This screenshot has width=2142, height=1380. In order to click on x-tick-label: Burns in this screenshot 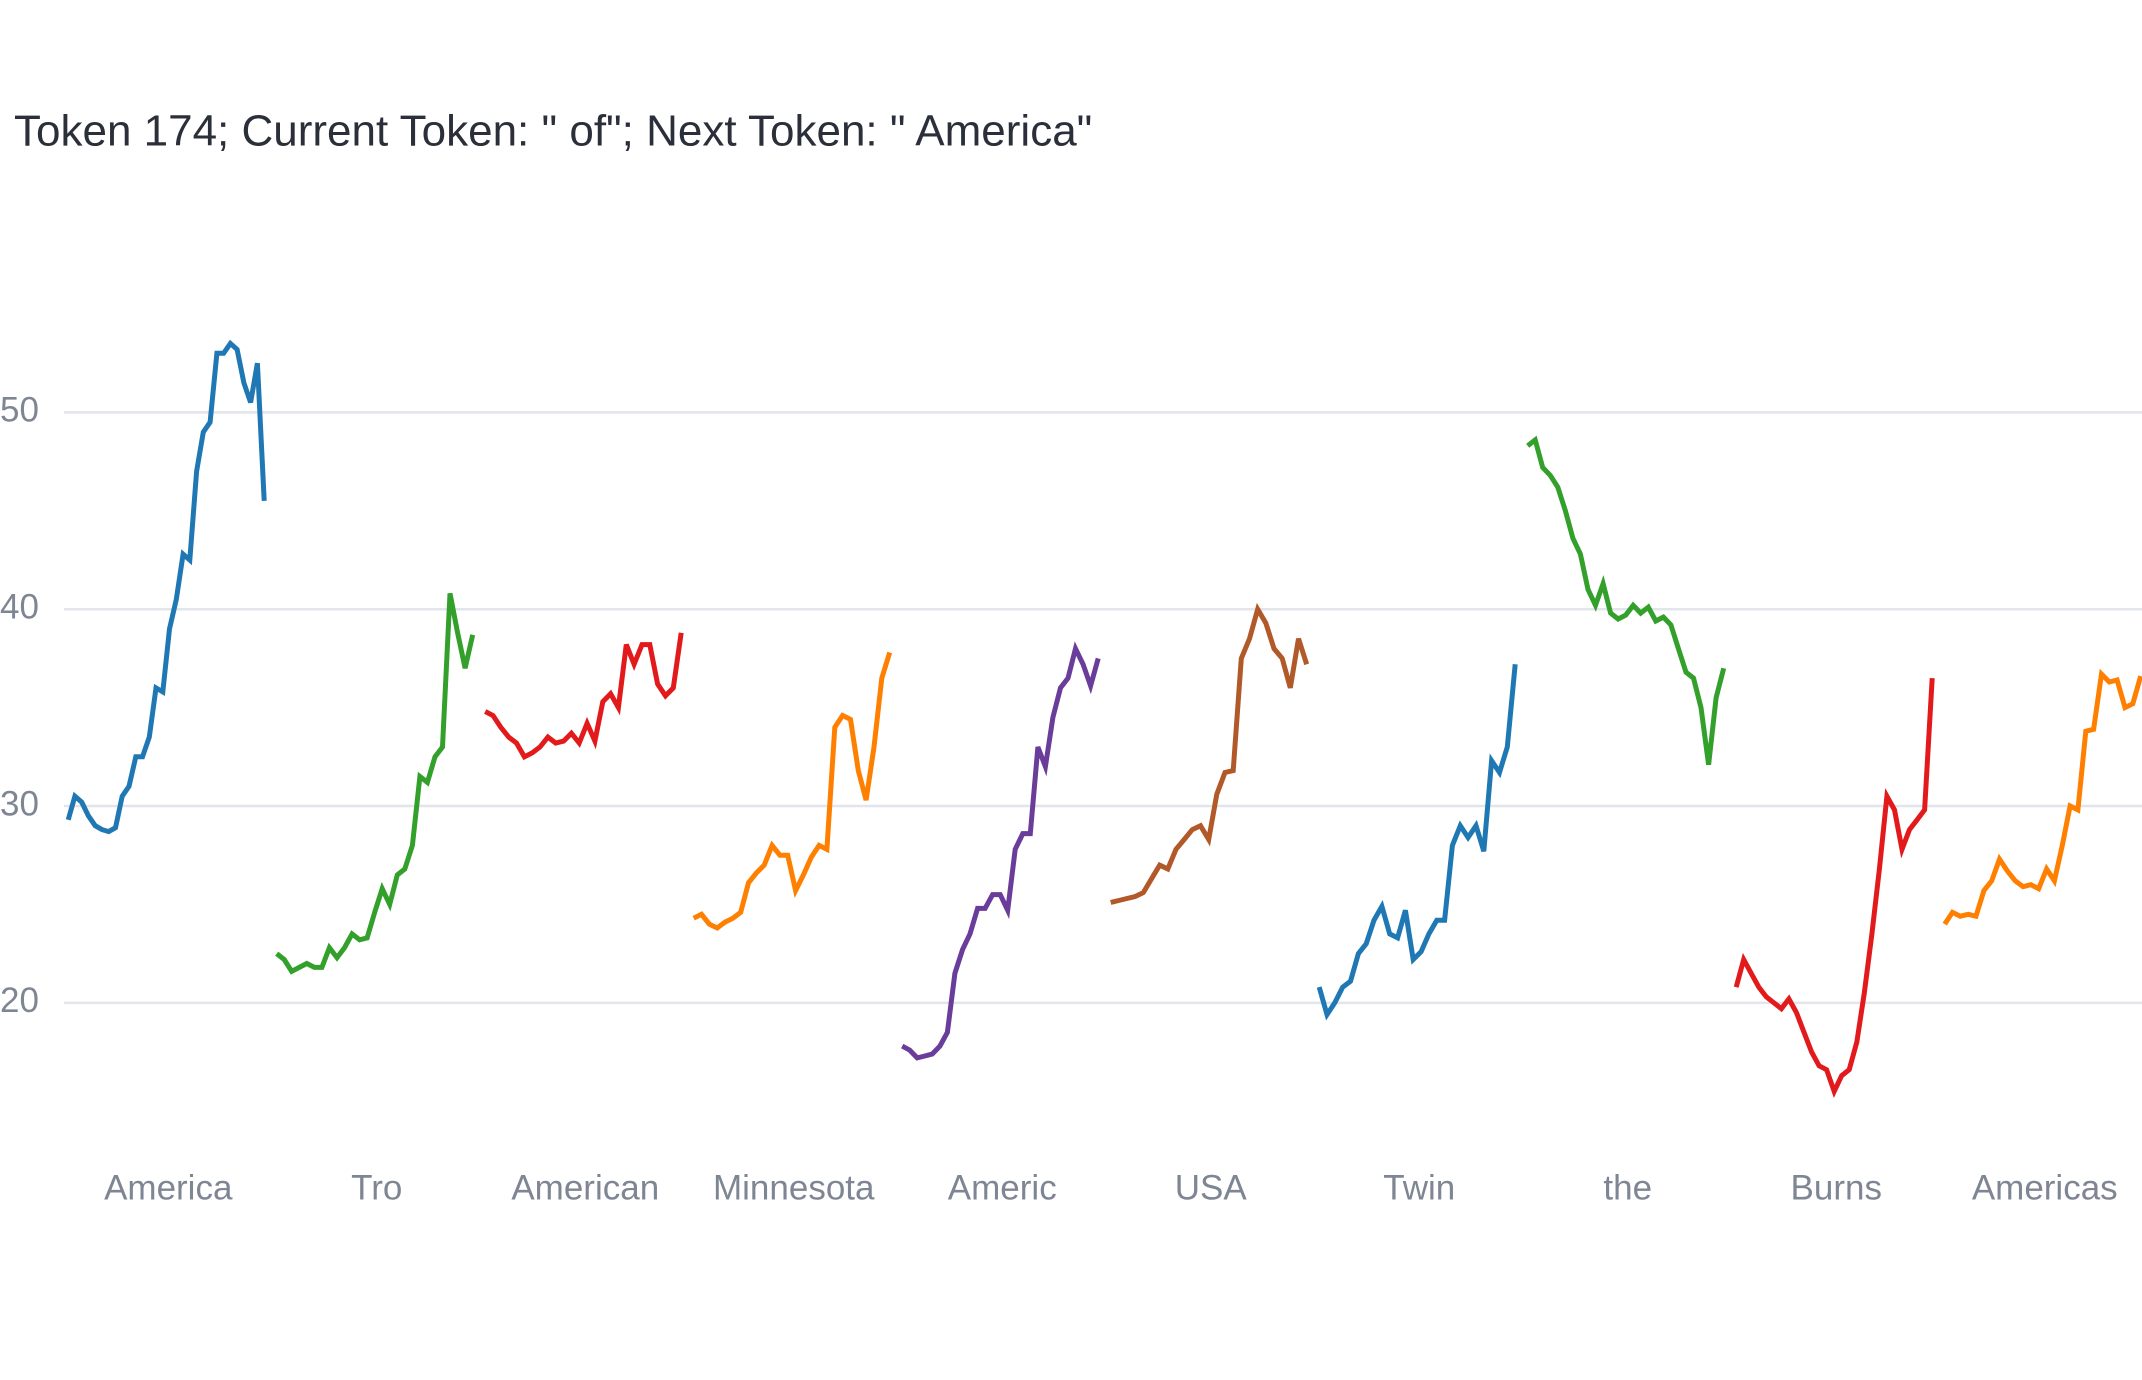, I will do `click(1836, 1187)`.